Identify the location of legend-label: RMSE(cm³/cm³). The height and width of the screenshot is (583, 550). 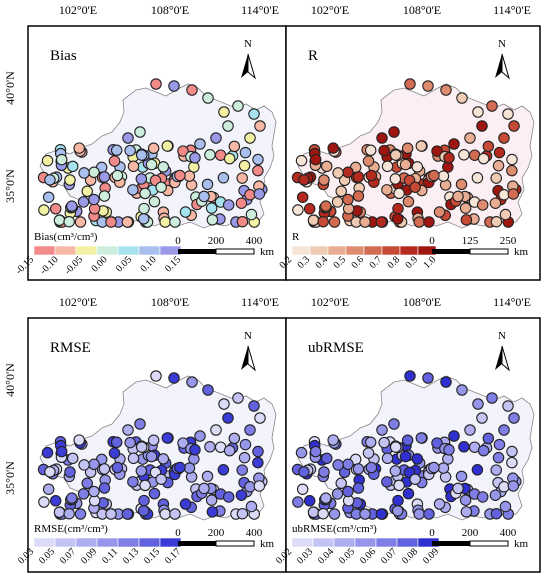
(71, 529).